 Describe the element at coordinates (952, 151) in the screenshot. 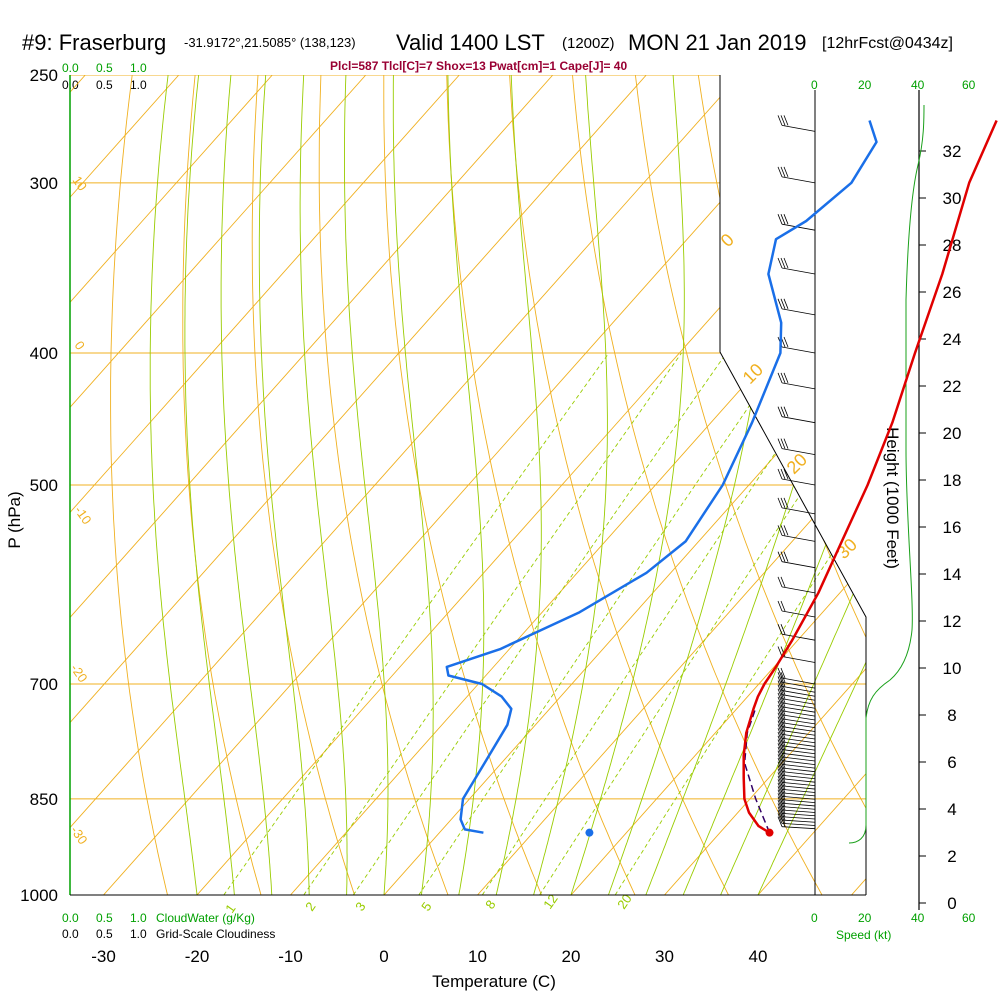

I see `height-tick-label: 32` at that location.